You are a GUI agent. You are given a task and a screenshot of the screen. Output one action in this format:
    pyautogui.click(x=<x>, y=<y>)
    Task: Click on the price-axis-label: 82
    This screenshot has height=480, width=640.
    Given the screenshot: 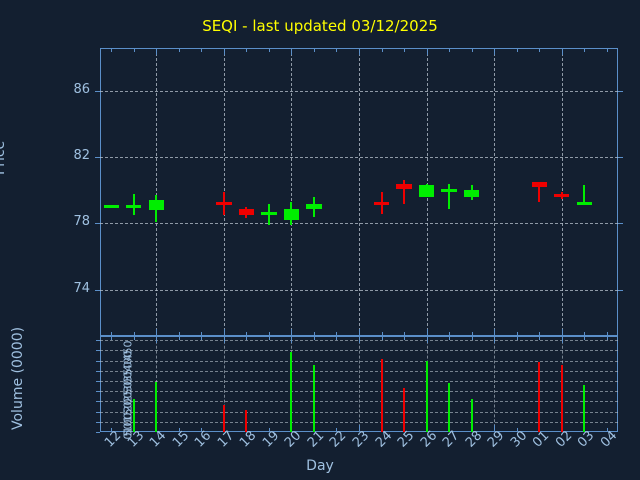 What is the action you would take?
    pyautogui.click(x=81, y=156)
    